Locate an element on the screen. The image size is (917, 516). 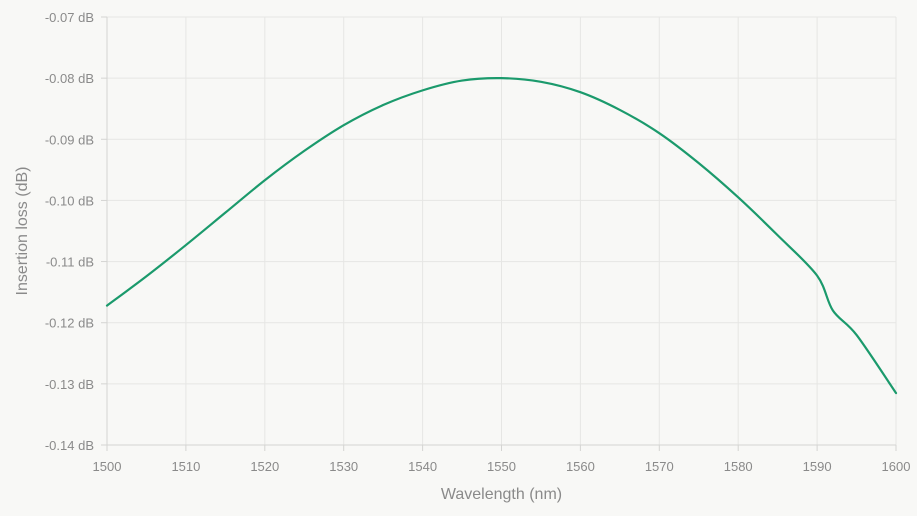
y-tick-label: -0.14 dB is located at coordinates (69, 445).